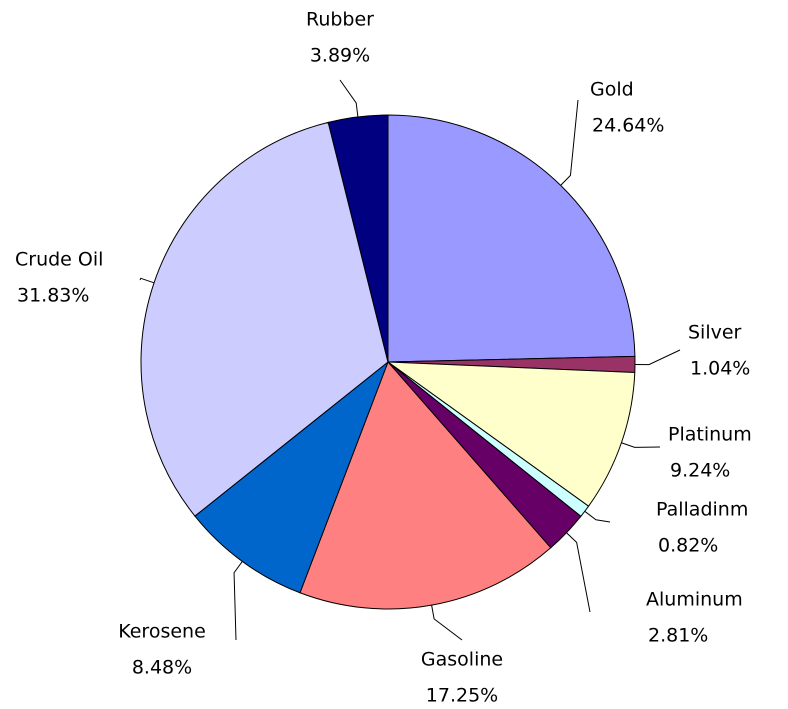 This screenshot has height=709, width=788. Describe the element at coordinates (715, 333) in the screenshot. I see `slice-label: Silver` at that location.